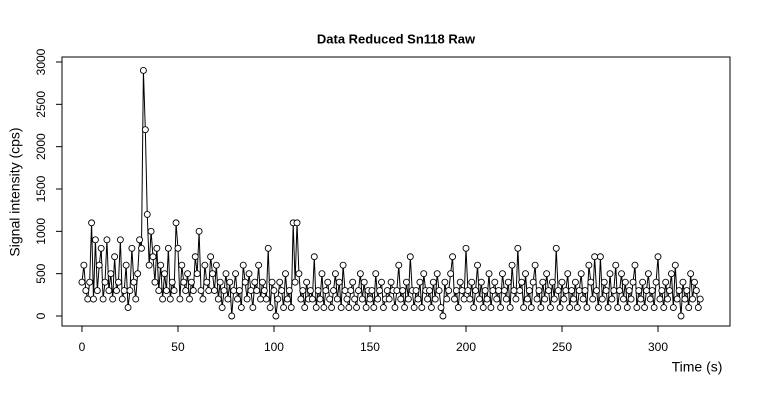  Describe the element at coordinates (466, 347) in the screenshot. I see `x-tick-label: 200` at that location.